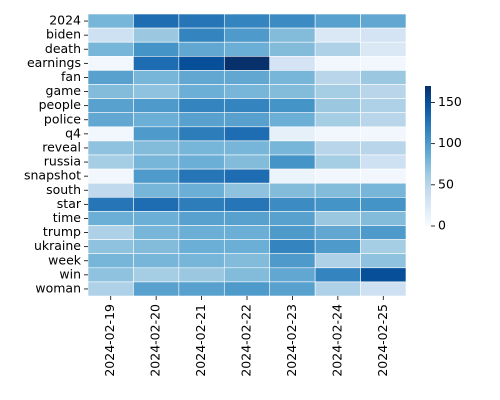 The width and height of the screenshot is (500, 400). What do you see at coordinates (109, 340) in the screenshot?
I see `x-tick-label: 2024-02-19` at bounding box center [109, 340].